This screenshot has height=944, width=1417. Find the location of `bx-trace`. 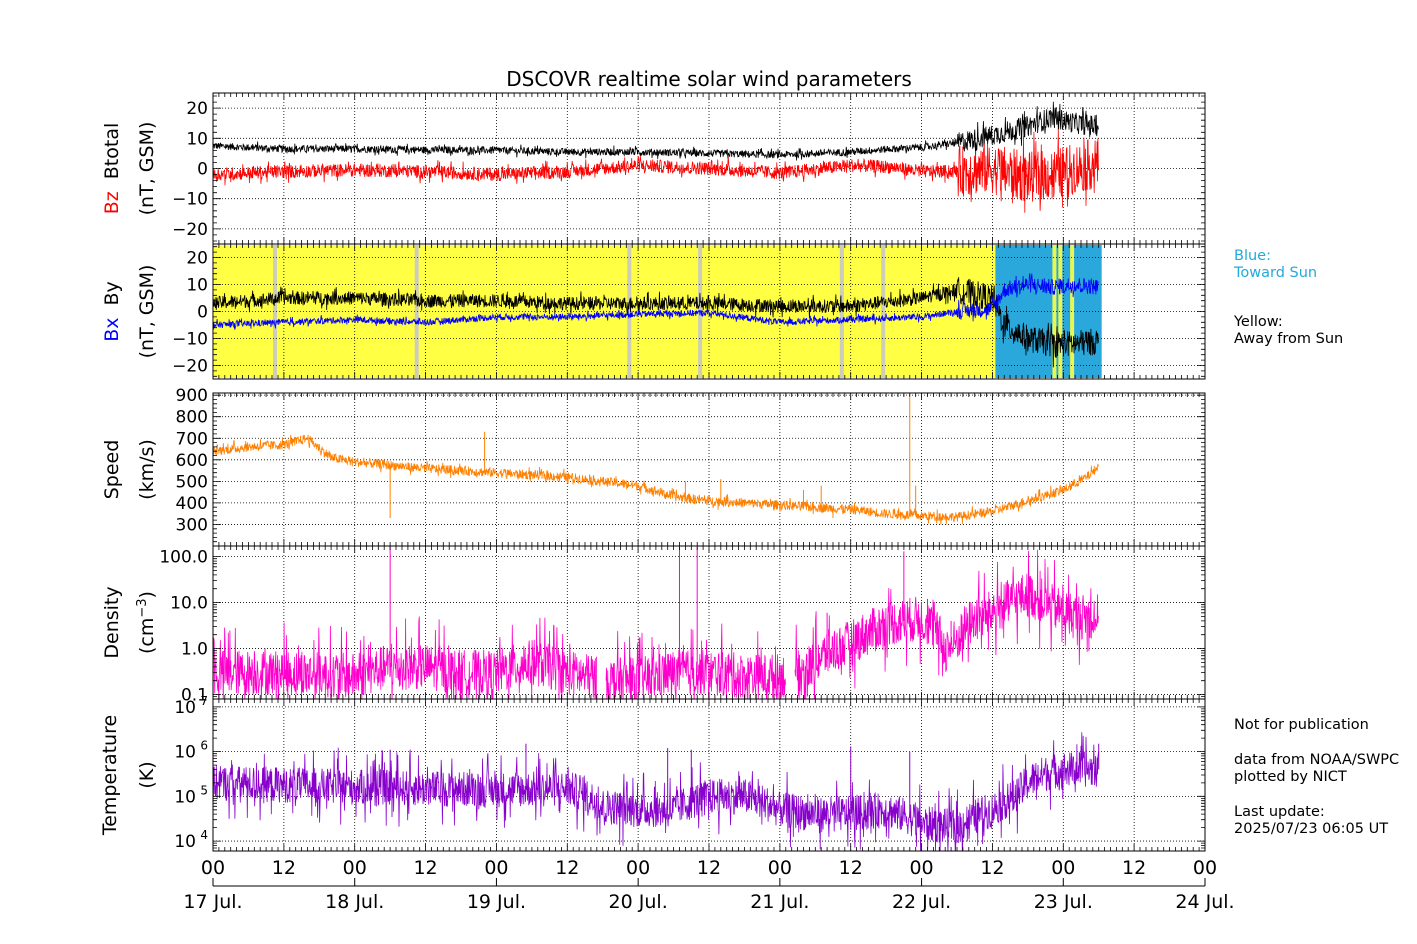

bx-trace is located at coordinates (656, 301).